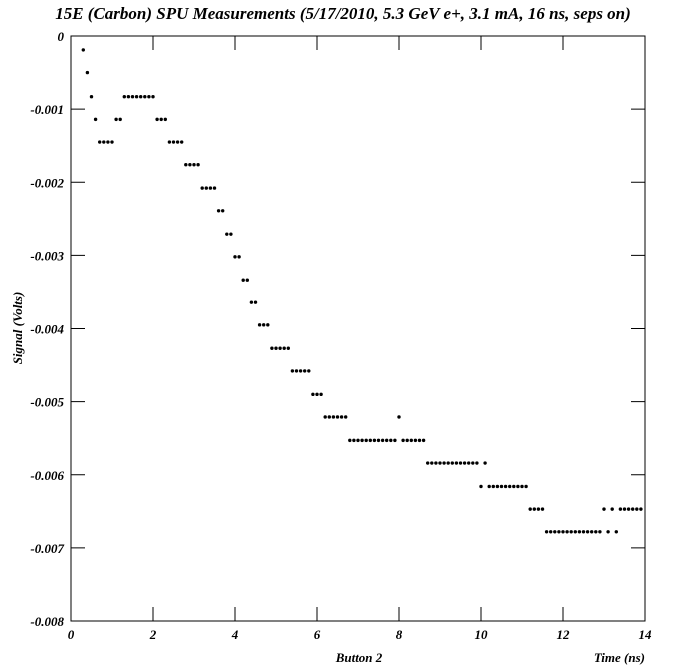 The image size is (686, 672). I want to click on x-tick-label: 14, so click(646, 634).